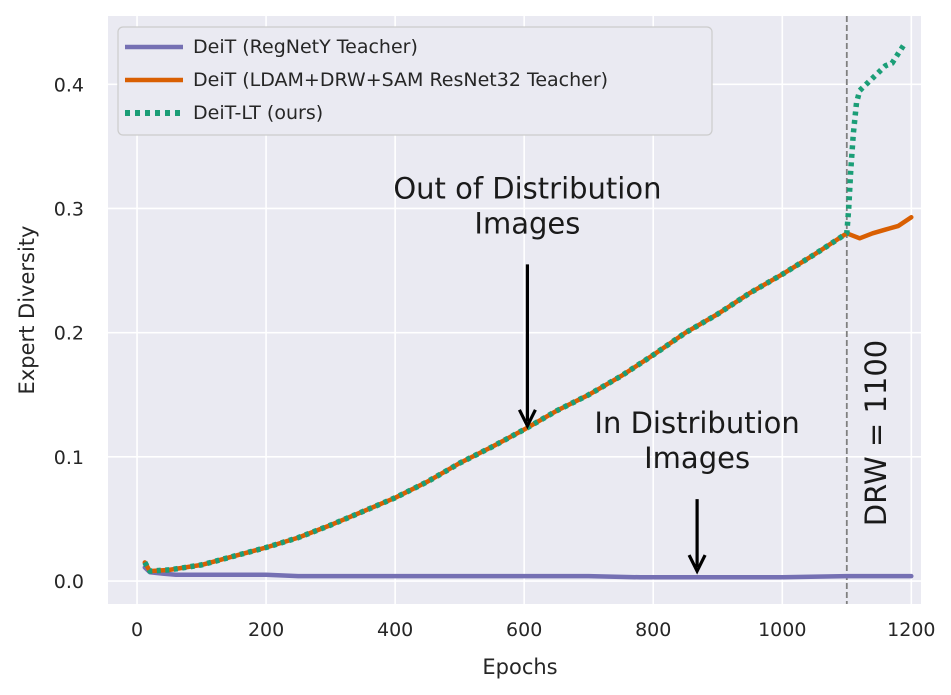 This screenshot has width=951, height=695. Describe the element at coordinates (400, 80) in the screenshot. I see `legend-label-deit-ldam: DeiT (LDAM+DRW+SAM ResNet32 Teacher)` at that location.